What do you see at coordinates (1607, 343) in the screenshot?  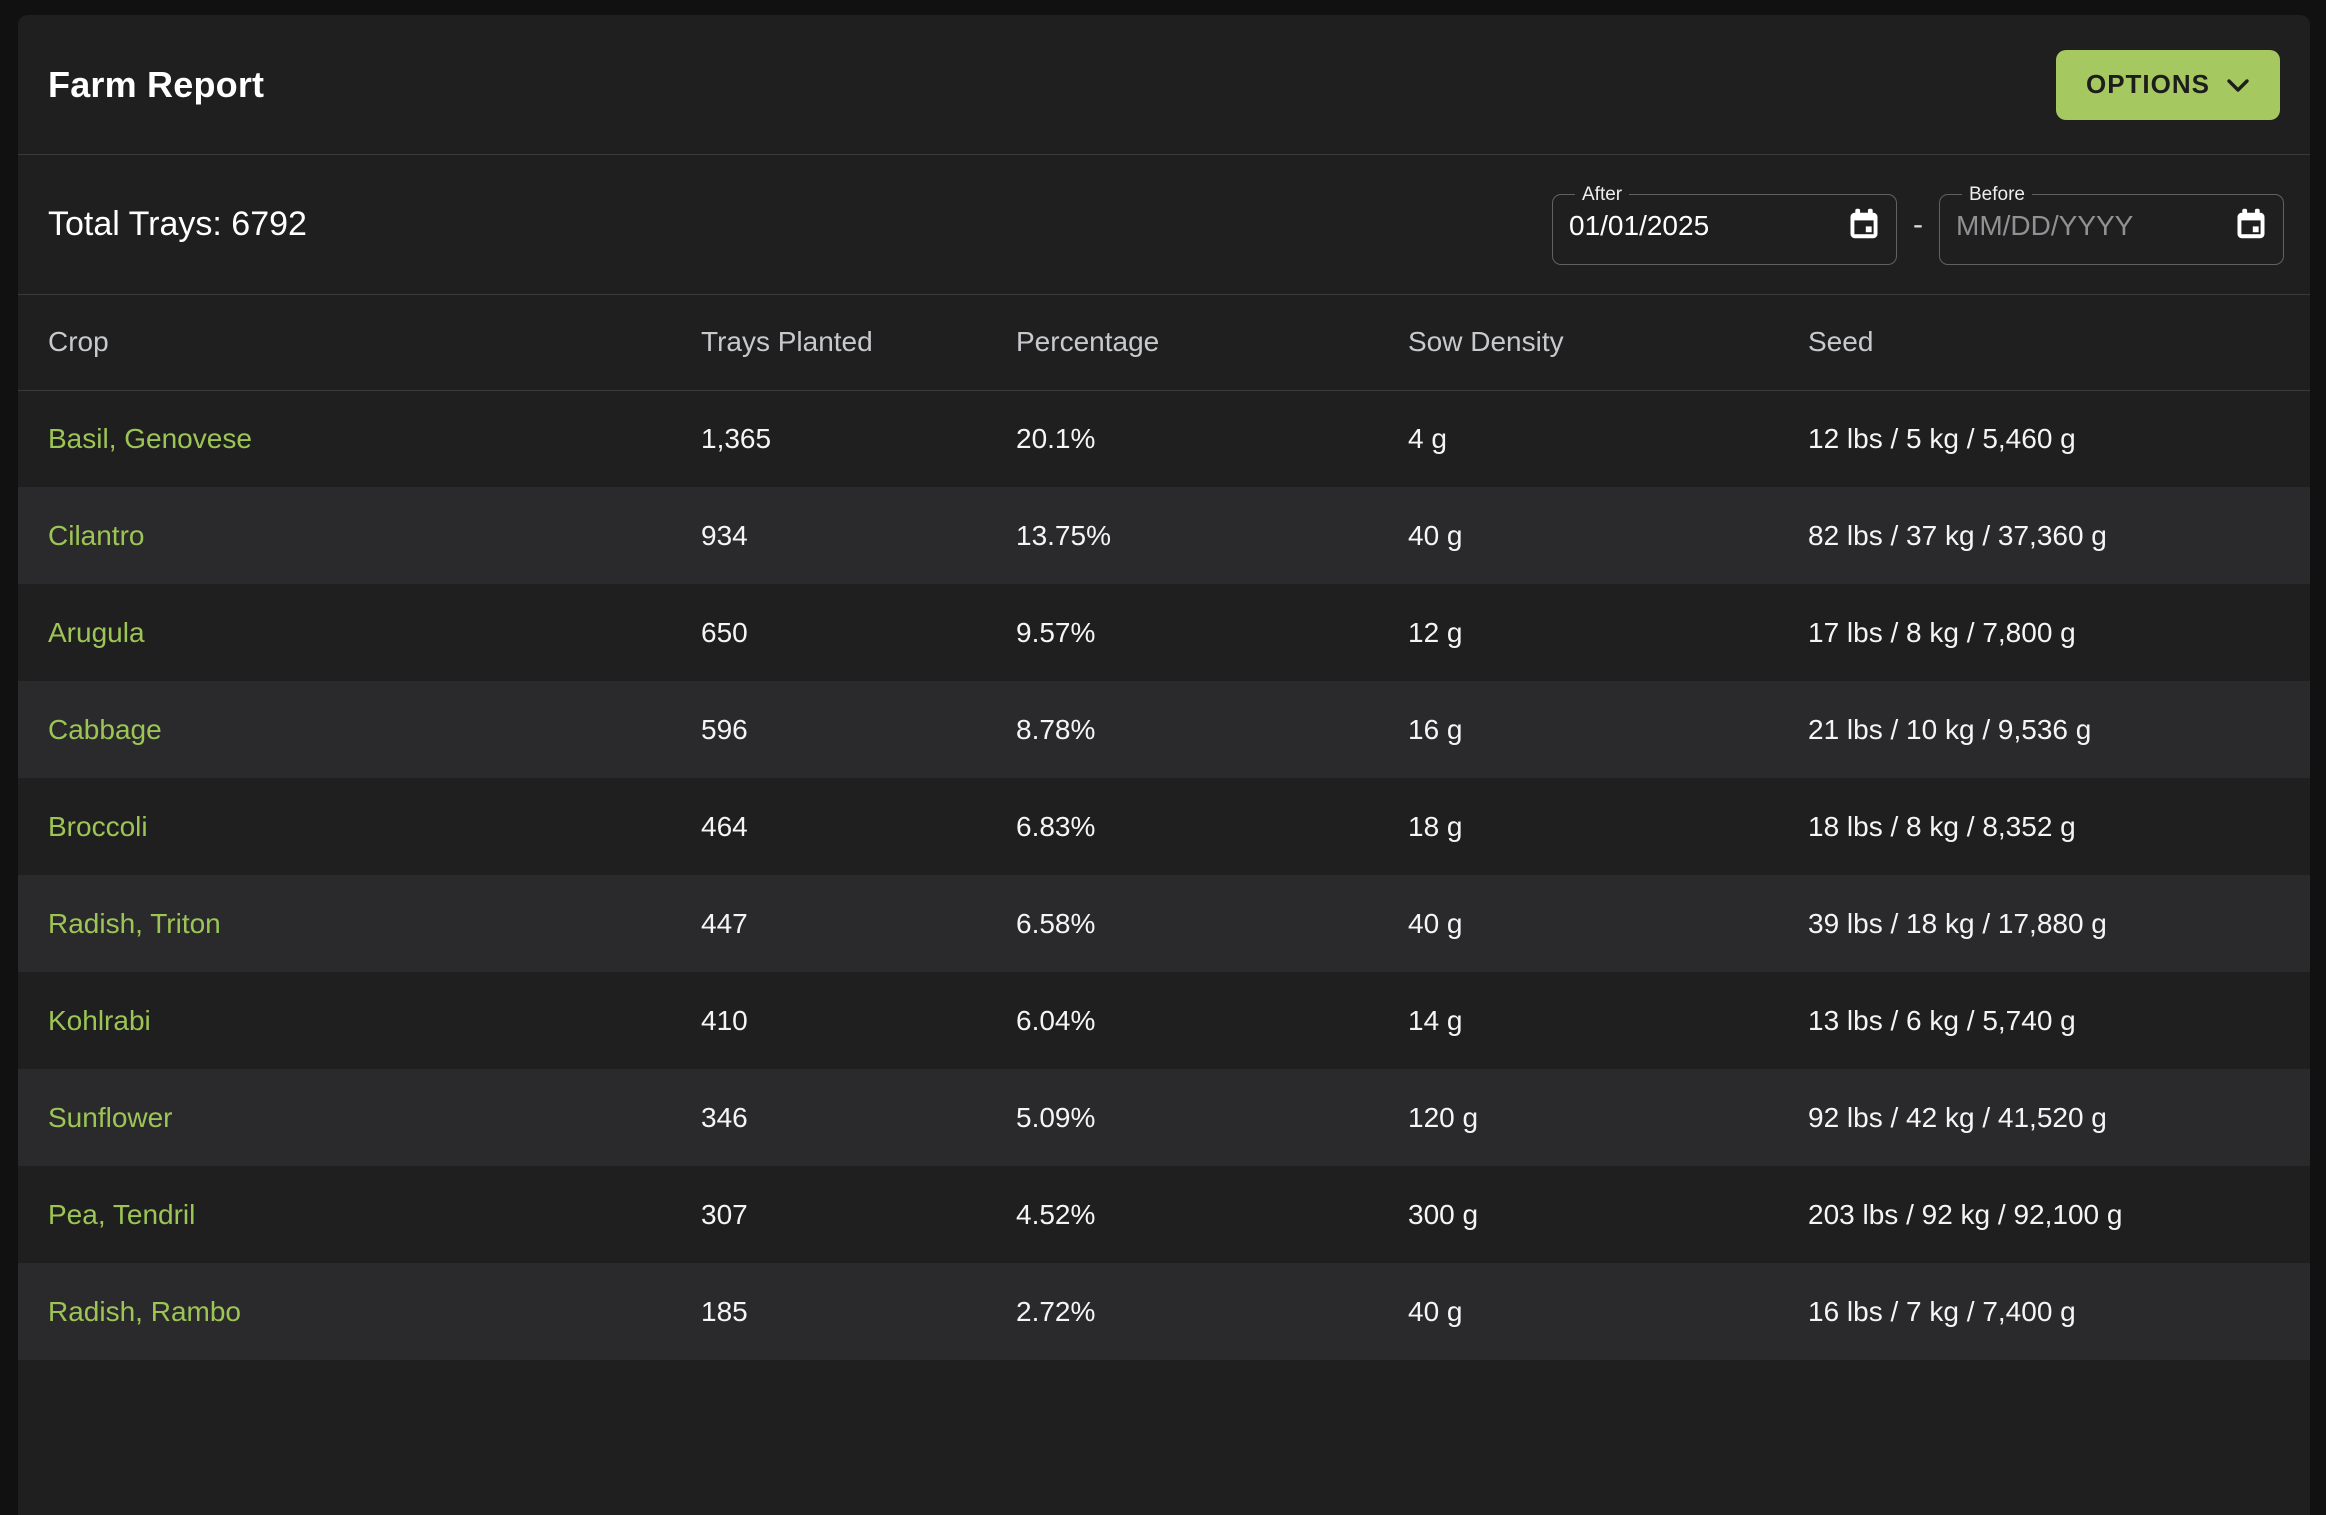 I see `column-header-sow-density: Sow Density` at bounding box center [1607, 343].